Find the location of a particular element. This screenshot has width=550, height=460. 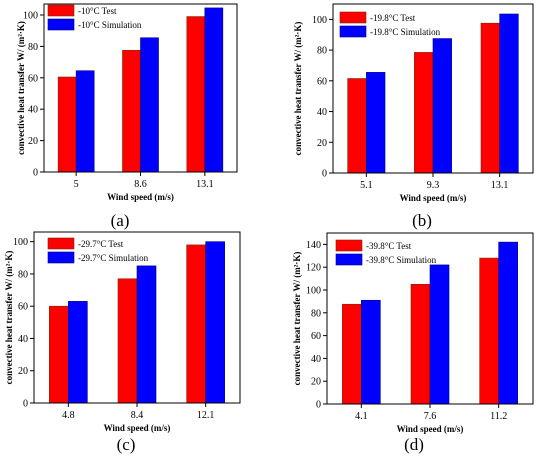

x-tick-label: 5.1 is located at coordinates (366, 185).